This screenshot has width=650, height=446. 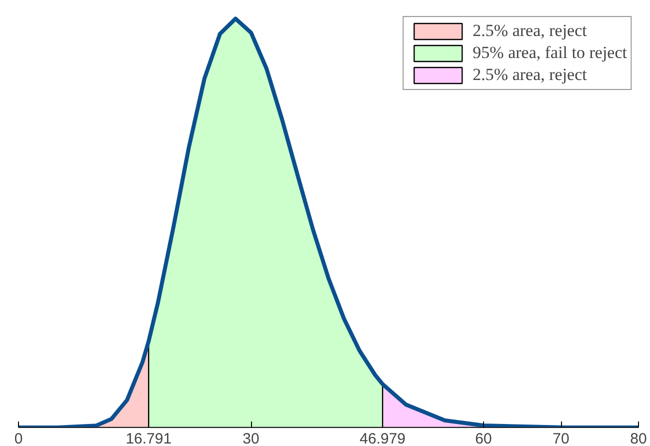 What do you see at coordinates (549, 53) in the screenshot?
I see `legend-label: 95% area, fail to reject` at bounding box center [549, 53].